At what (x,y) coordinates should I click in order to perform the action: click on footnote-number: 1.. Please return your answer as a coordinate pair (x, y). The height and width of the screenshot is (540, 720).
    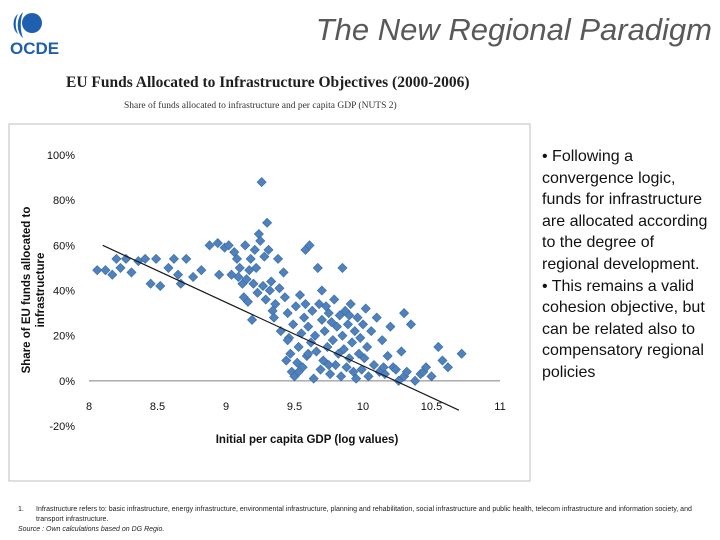
    Looking at the image, I should click on (21, 509).